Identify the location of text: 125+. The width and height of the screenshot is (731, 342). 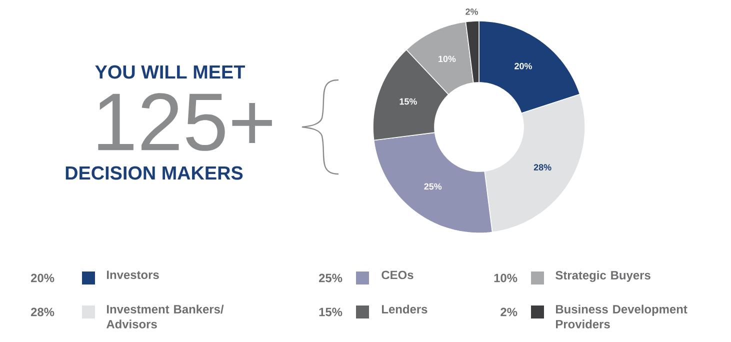
(185, 122).